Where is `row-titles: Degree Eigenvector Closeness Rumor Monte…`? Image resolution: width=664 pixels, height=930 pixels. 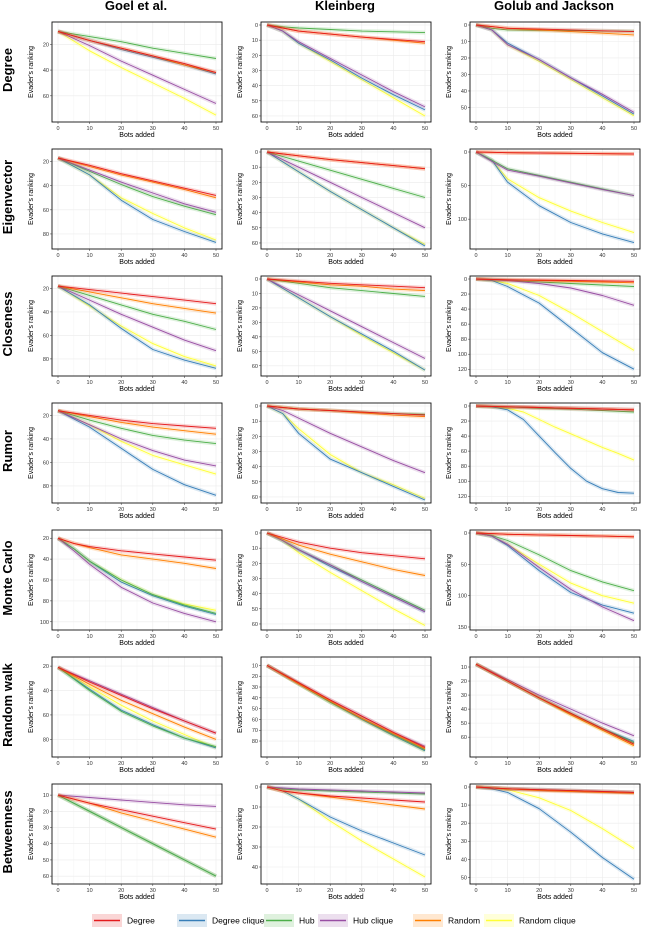 row-titles: Degree Eigenvector Closeness Rumor Monte… is located at coordinates (7, 461).